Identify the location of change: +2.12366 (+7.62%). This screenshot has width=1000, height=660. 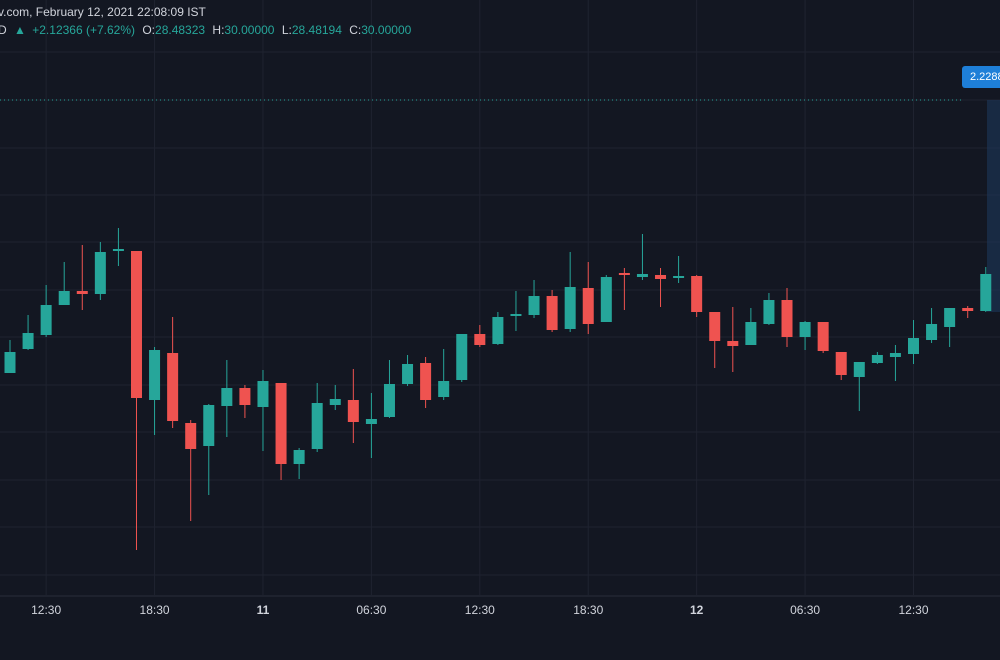
(83, 30).